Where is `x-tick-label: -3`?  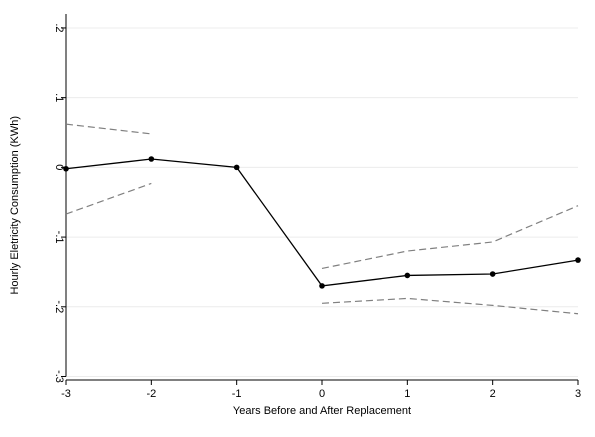 x-tick-label: -3 is located at coordinates (66, 394).